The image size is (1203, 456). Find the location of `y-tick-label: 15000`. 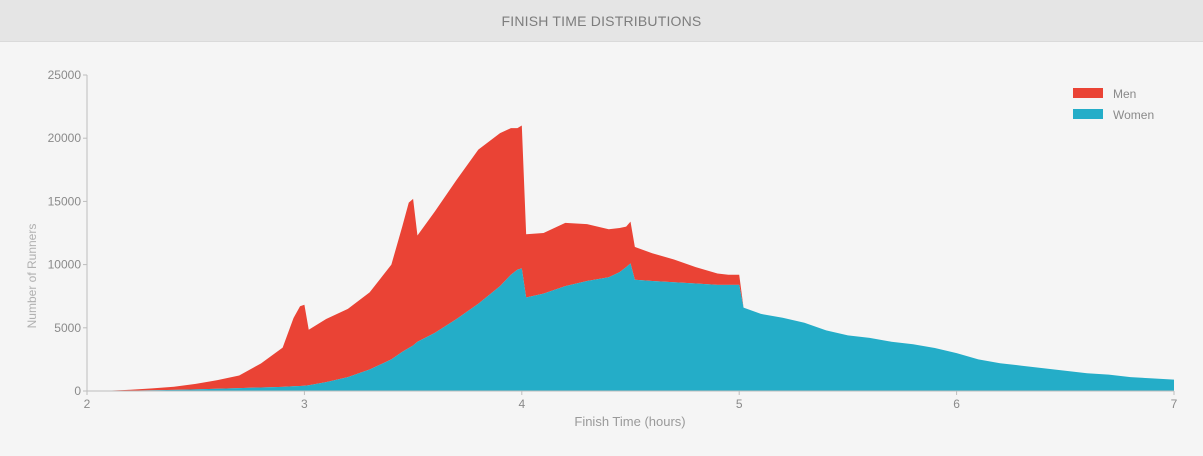

y-tick-label: 15000 is located at coordinates (65, 201).